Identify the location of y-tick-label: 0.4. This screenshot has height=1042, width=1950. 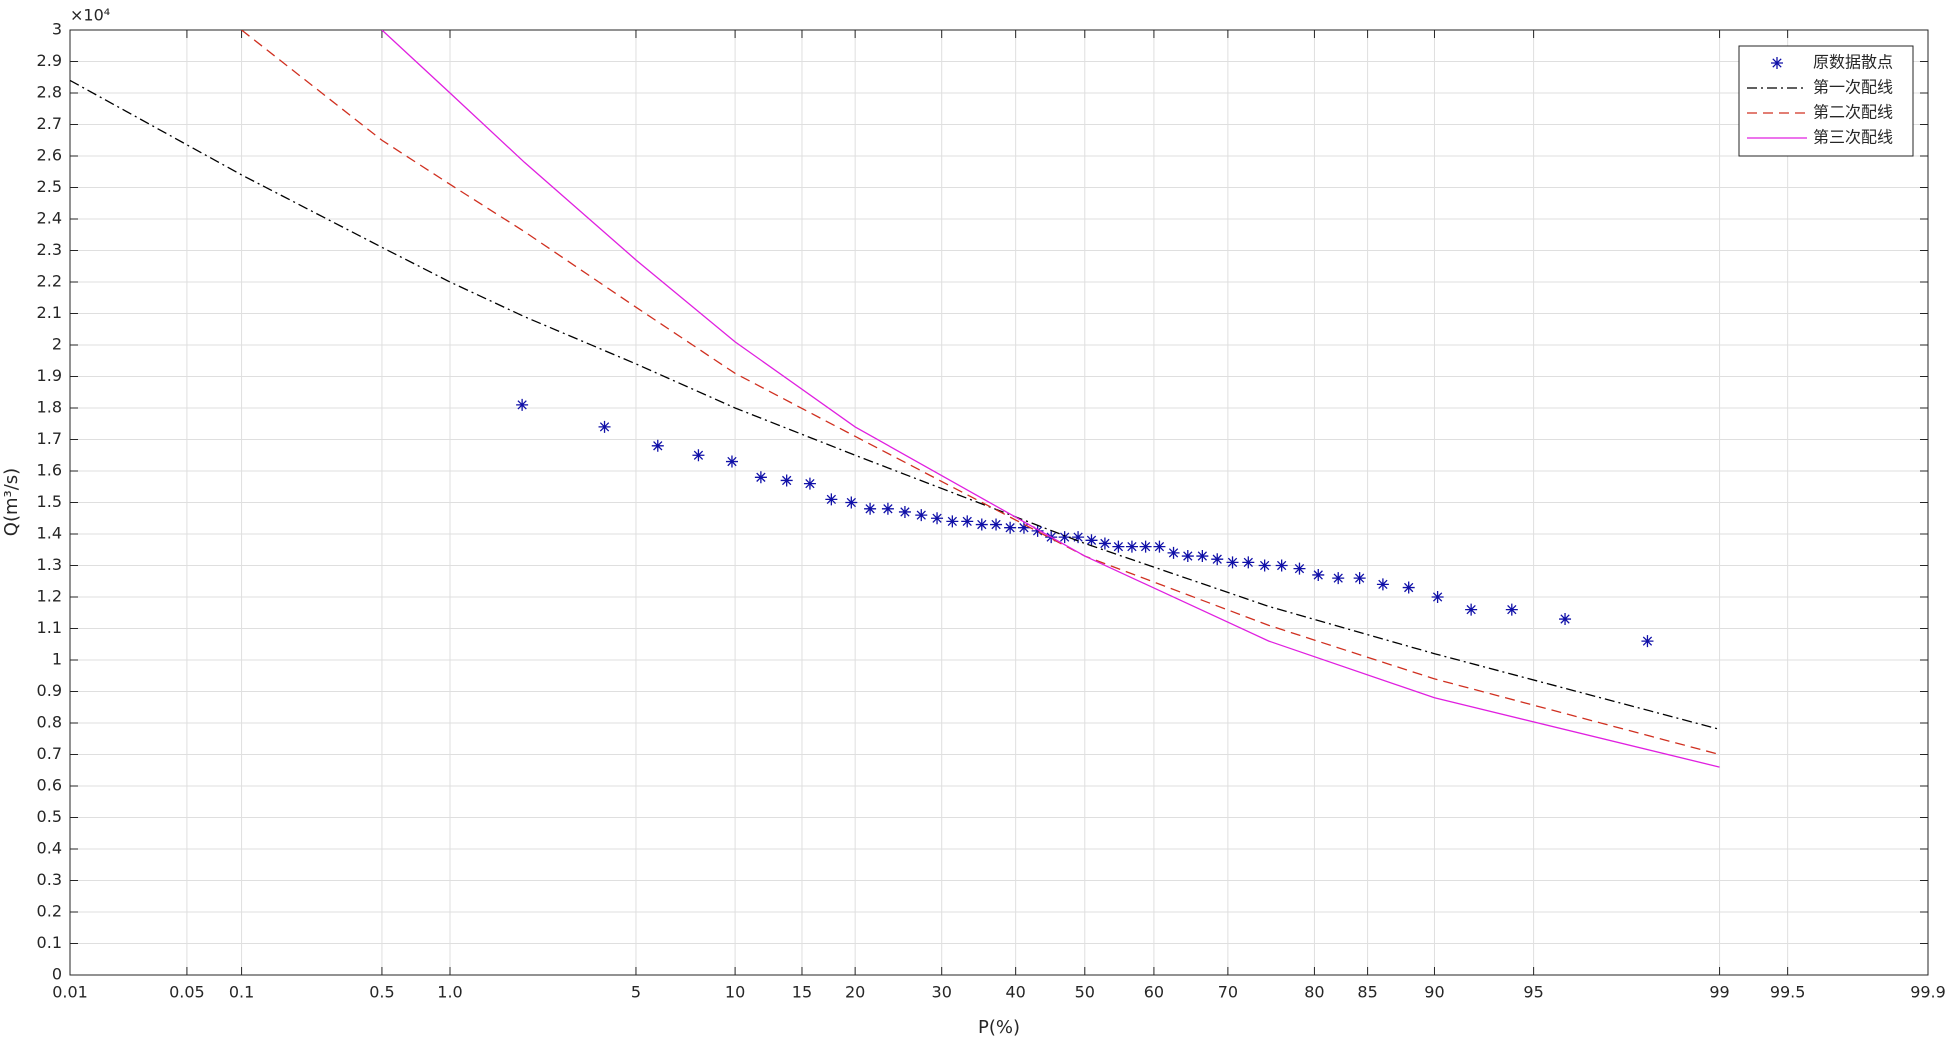
(49, 848).